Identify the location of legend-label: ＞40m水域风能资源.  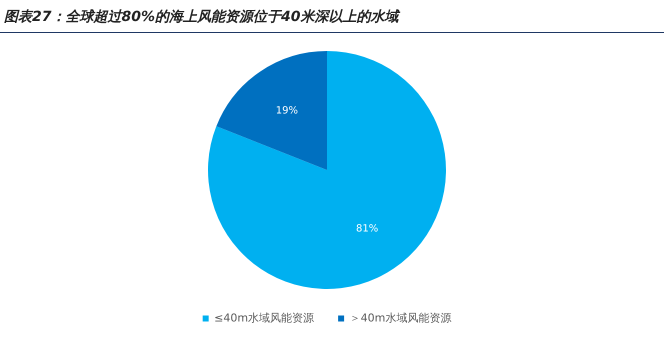
(401, 317).